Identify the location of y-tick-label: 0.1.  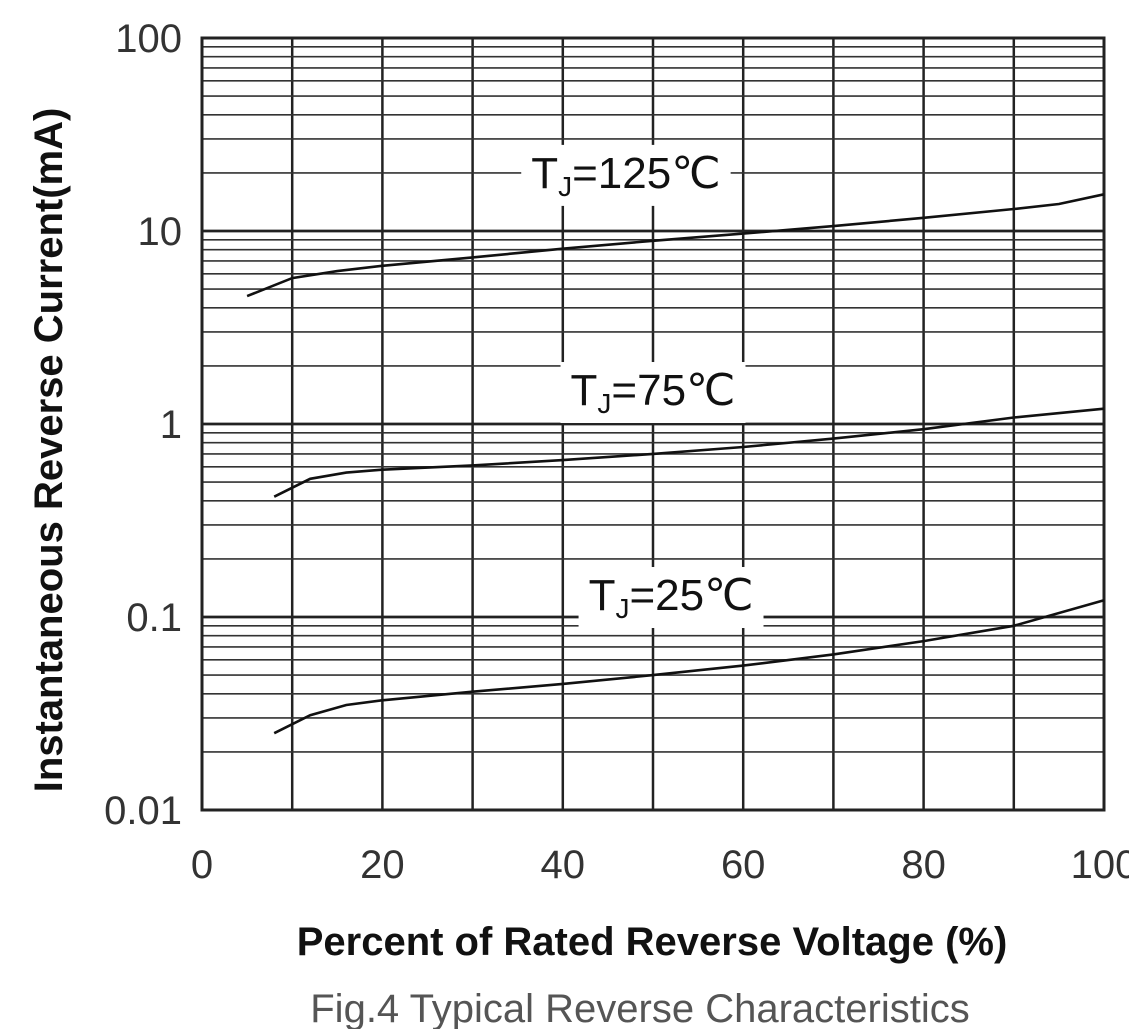
(154, 618).